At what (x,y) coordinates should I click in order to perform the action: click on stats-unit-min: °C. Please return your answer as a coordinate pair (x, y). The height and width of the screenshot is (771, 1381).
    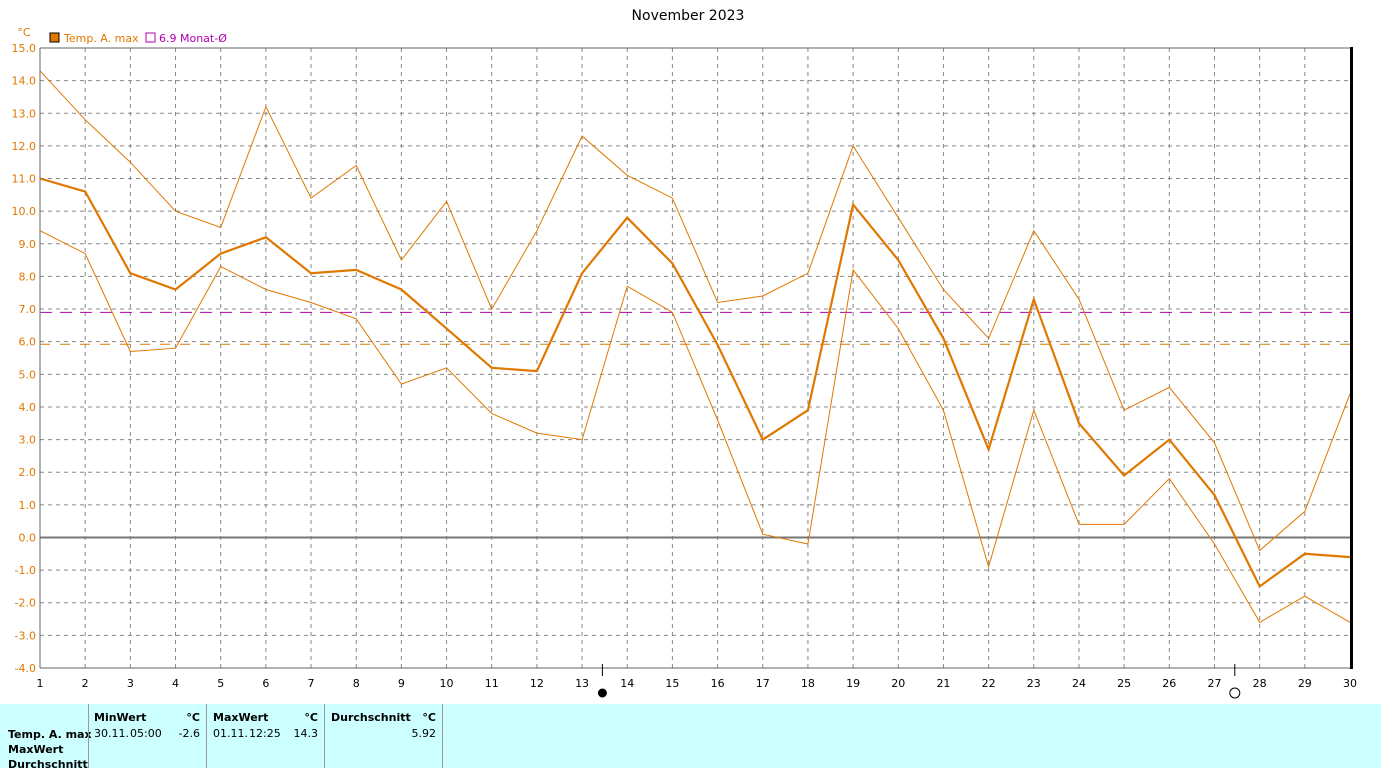
    Looking at the image, I should click on (193, 717).